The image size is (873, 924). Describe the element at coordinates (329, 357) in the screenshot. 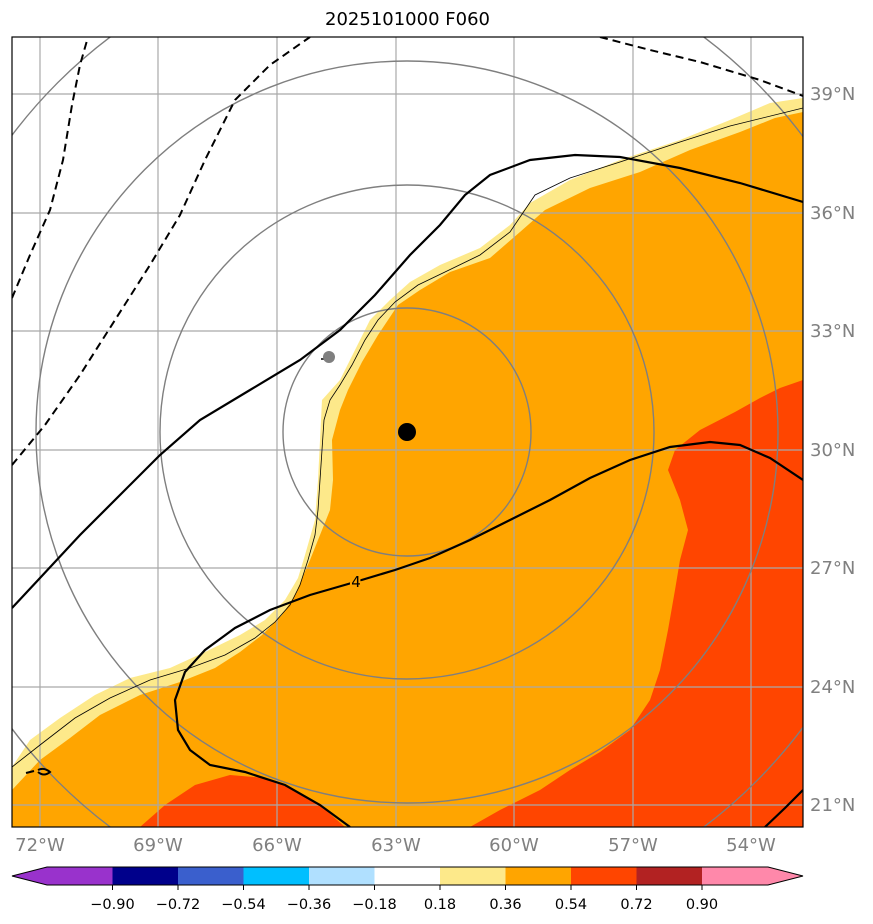

I see `secondary-position-dot` at that location.